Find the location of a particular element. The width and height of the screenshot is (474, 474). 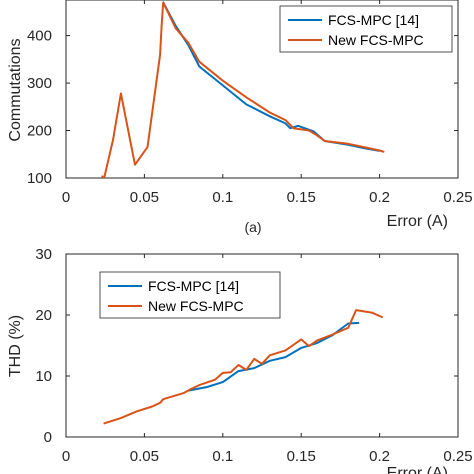

y-tick-label: 400 is located at coordinates (39, 36).